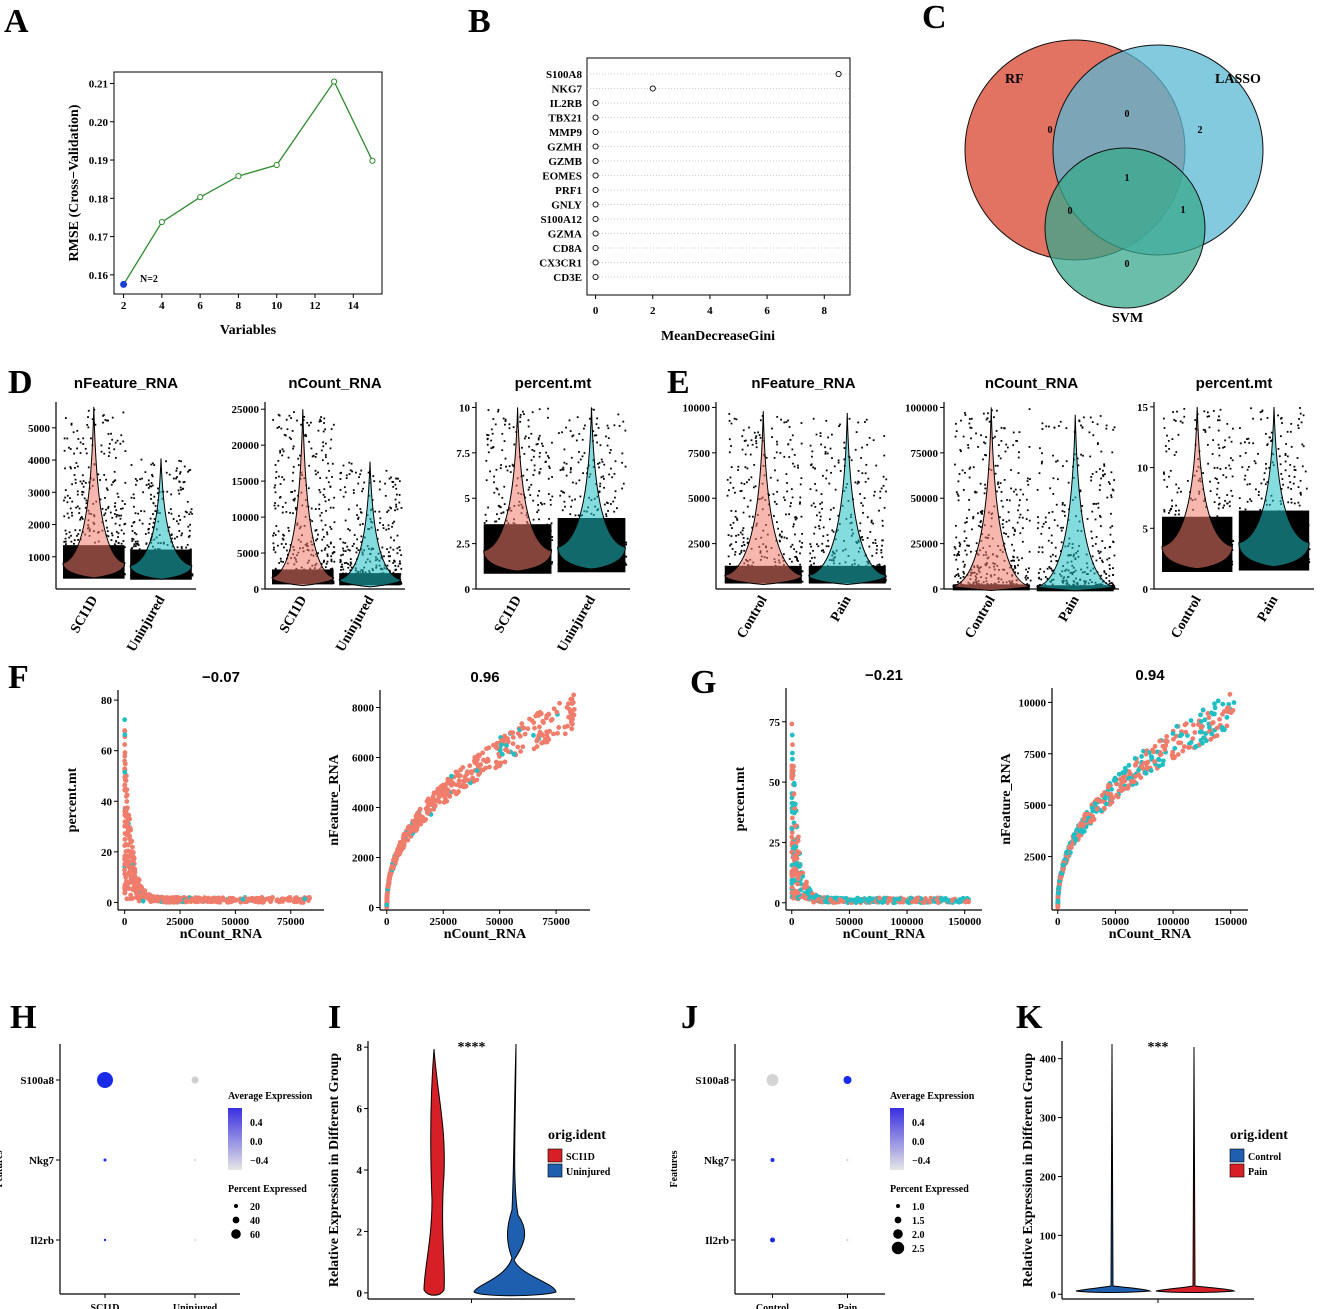 This screenshot has height=1309, width=1325. What do you see at coordinates (124, 306) in the screenshot?
I see `x-tick-label: 2` at bounding box center [124, 306].